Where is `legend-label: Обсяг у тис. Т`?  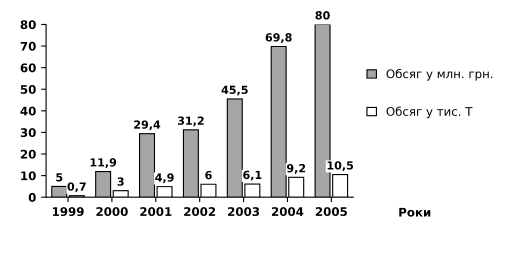 legend-label: Обсяг у тис. Т is located at coordinates (429, 112).